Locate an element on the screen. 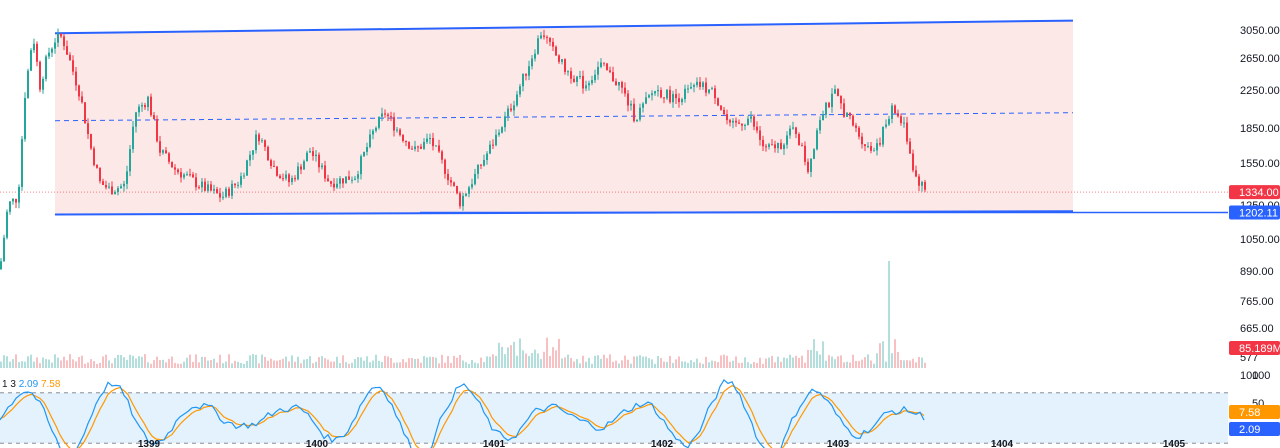 The width and height of the screenshot is (1280, 448). oscillator-band is located at coordinates (614, 418).